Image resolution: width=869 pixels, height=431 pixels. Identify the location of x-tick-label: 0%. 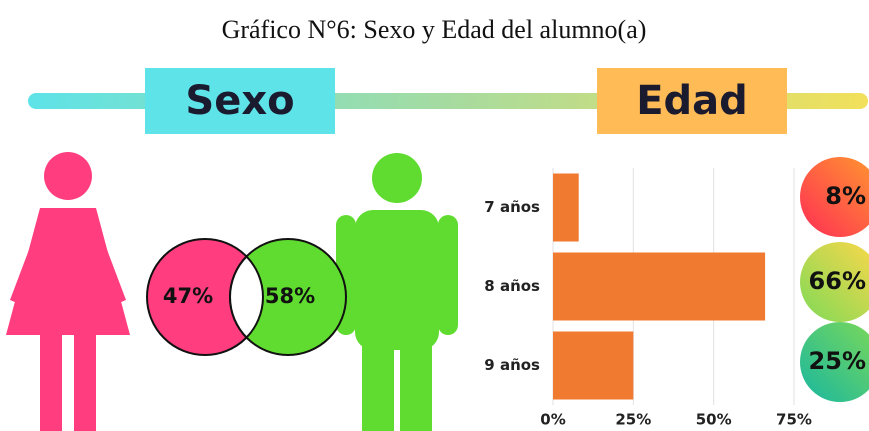
(552, 420).